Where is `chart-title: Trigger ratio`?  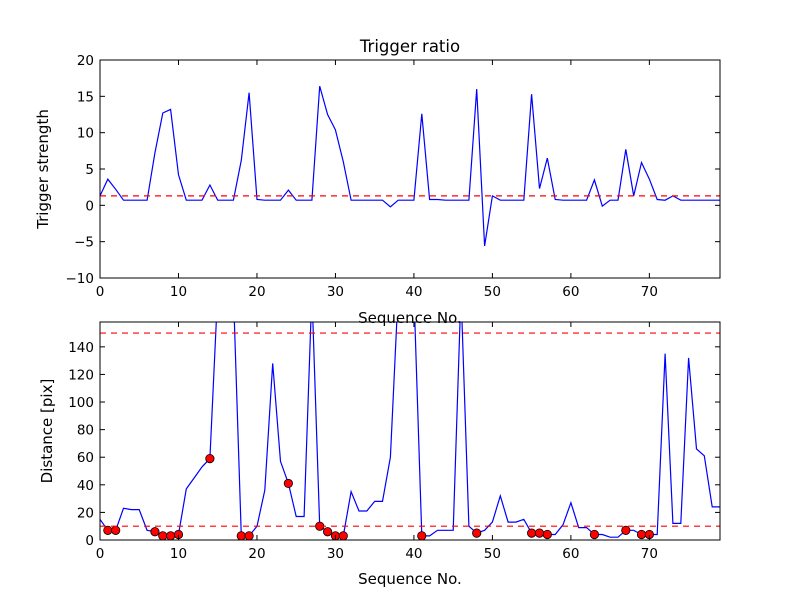
chart-title: Trigger ratio is located at coordinates (409, 46).